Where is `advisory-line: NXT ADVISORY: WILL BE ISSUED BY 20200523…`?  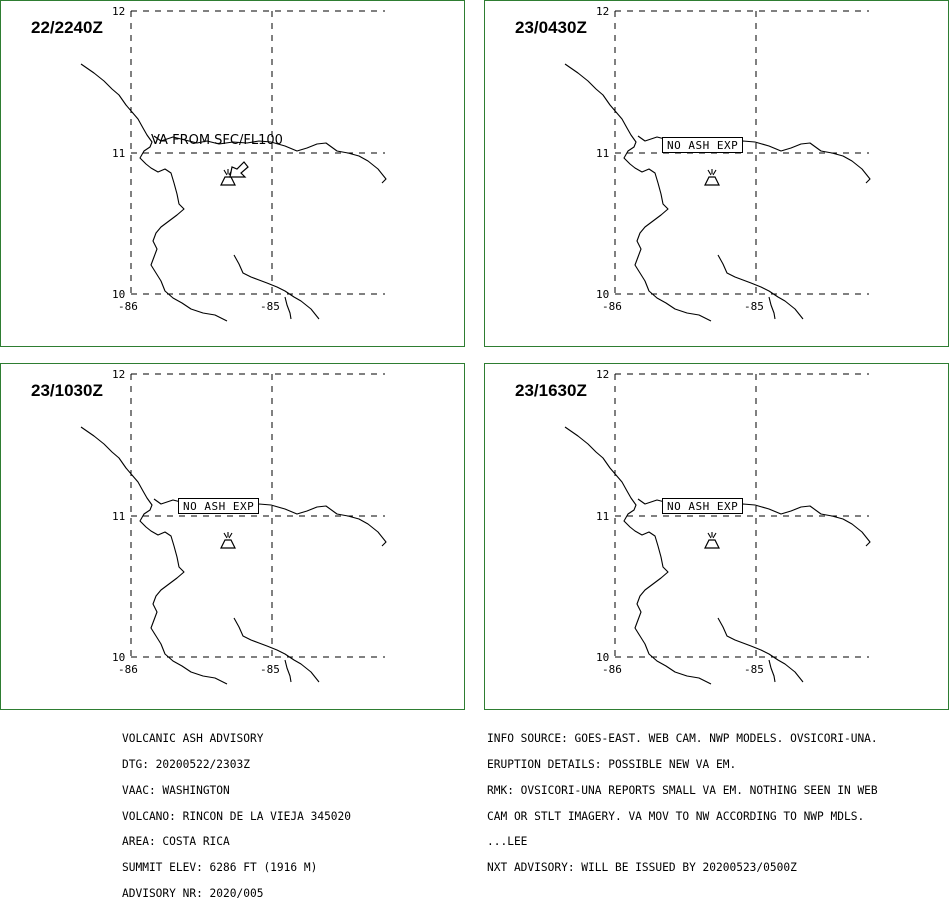 advisory-line: NXT ADVISORY: WILL BE ISSUED BY 20200523… is located at coordinates (642, 868).